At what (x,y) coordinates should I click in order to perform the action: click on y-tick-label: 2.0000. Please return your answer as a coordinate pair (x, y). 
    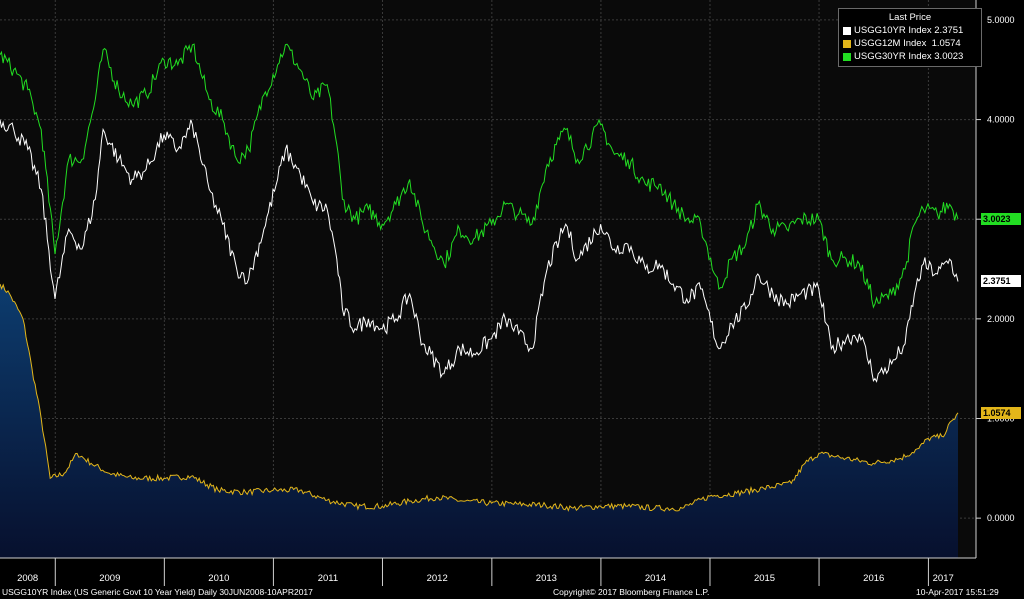
    Looking at the image, I should click on (1001, 319).